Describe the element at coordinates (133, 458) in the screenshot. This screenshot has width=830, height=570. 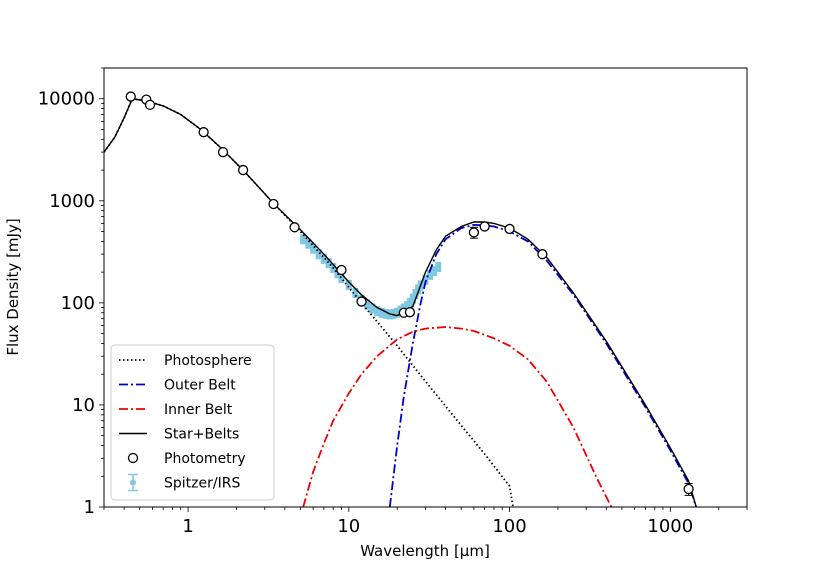
I see `legend-photometry-marker` at that location.